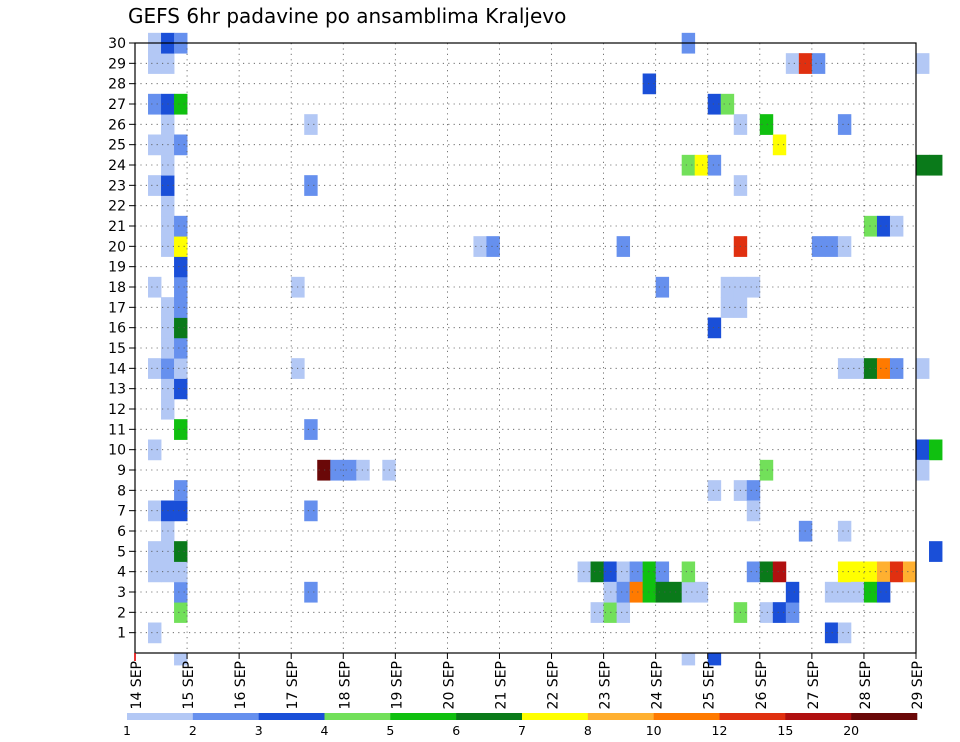 This screenshot has height=742, width=960. What do you see at coordinates (121, 634) in the screenshot?
I see `y-tick-label: 1` at bounding box center [121, 634].